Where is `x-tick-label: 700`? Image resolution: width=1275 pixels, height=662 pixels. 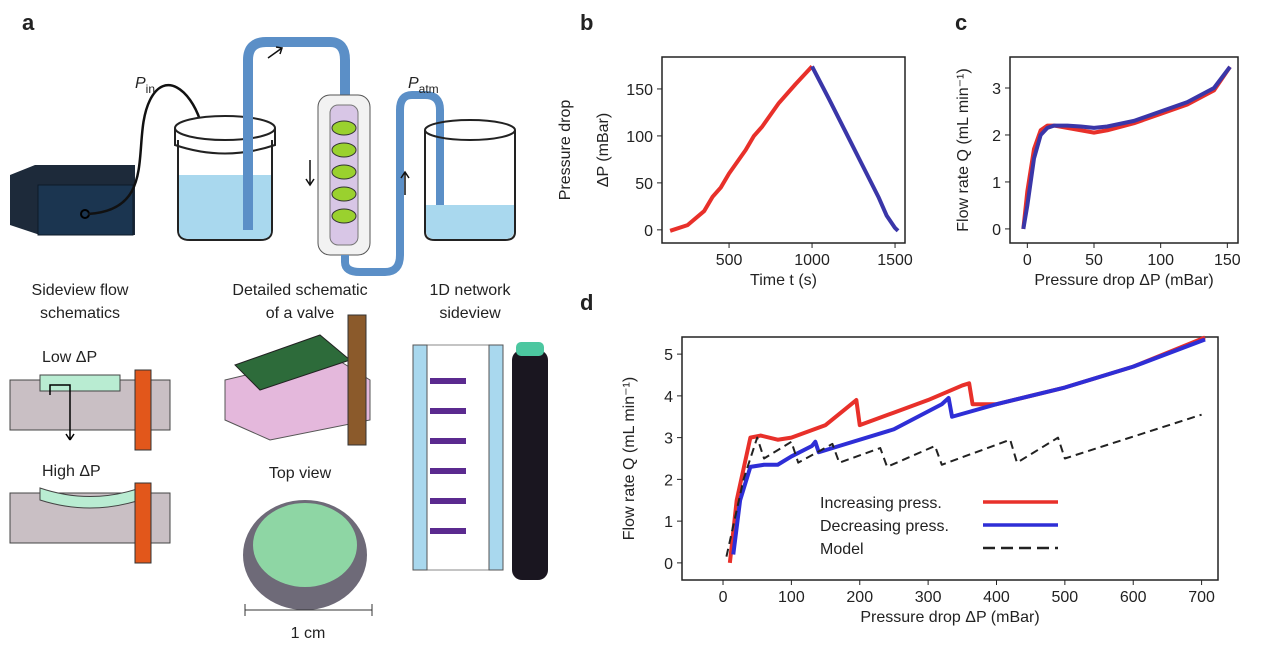 x-tick-label: 700 is located at coordinates (1201, 597).